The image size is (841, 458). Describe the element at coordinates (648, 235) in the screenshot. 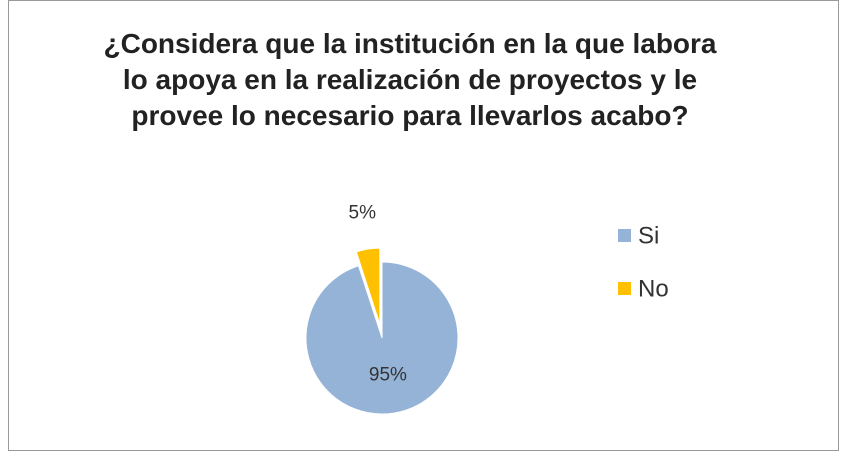

I see `legend-label: Si` at that location.